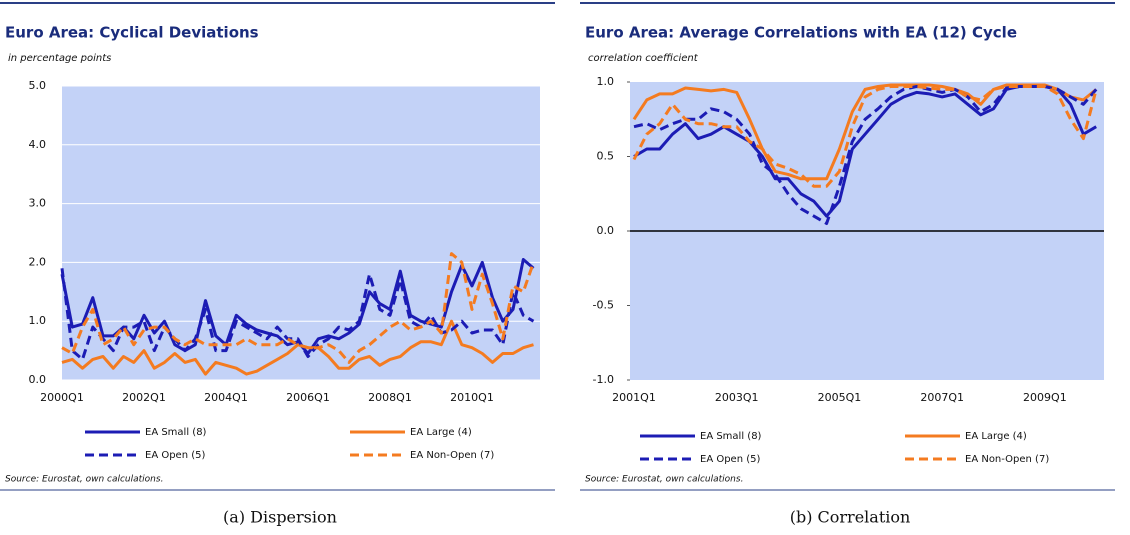 This screenshot has width=1130, height=535. What do you see at coordinates (38, 85) in the screenshot?
I see `y-tick-label: 5.0` at bounding box center [38, 85].